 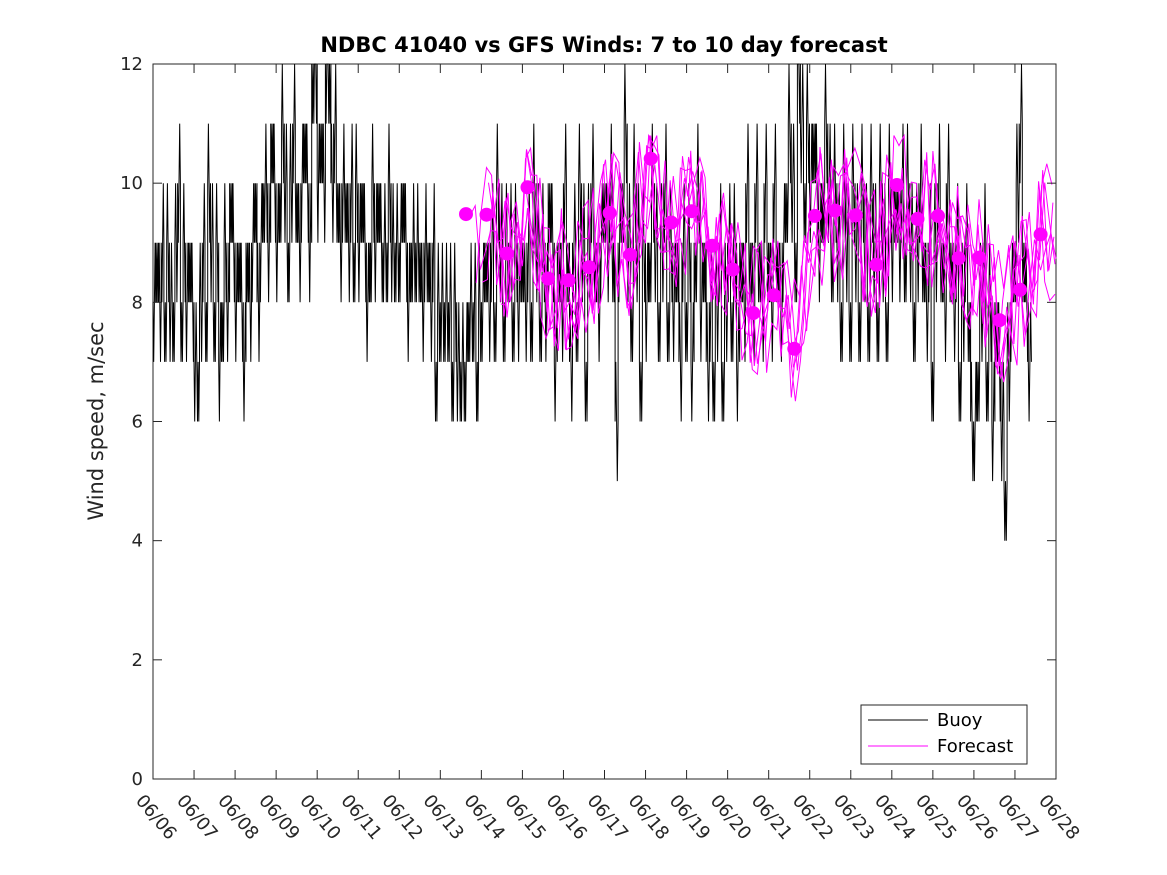 What do you see at coordinates (137, 779) in the screenshot?
I see `y-tick-label: 0` at bounding box center [137, 779].